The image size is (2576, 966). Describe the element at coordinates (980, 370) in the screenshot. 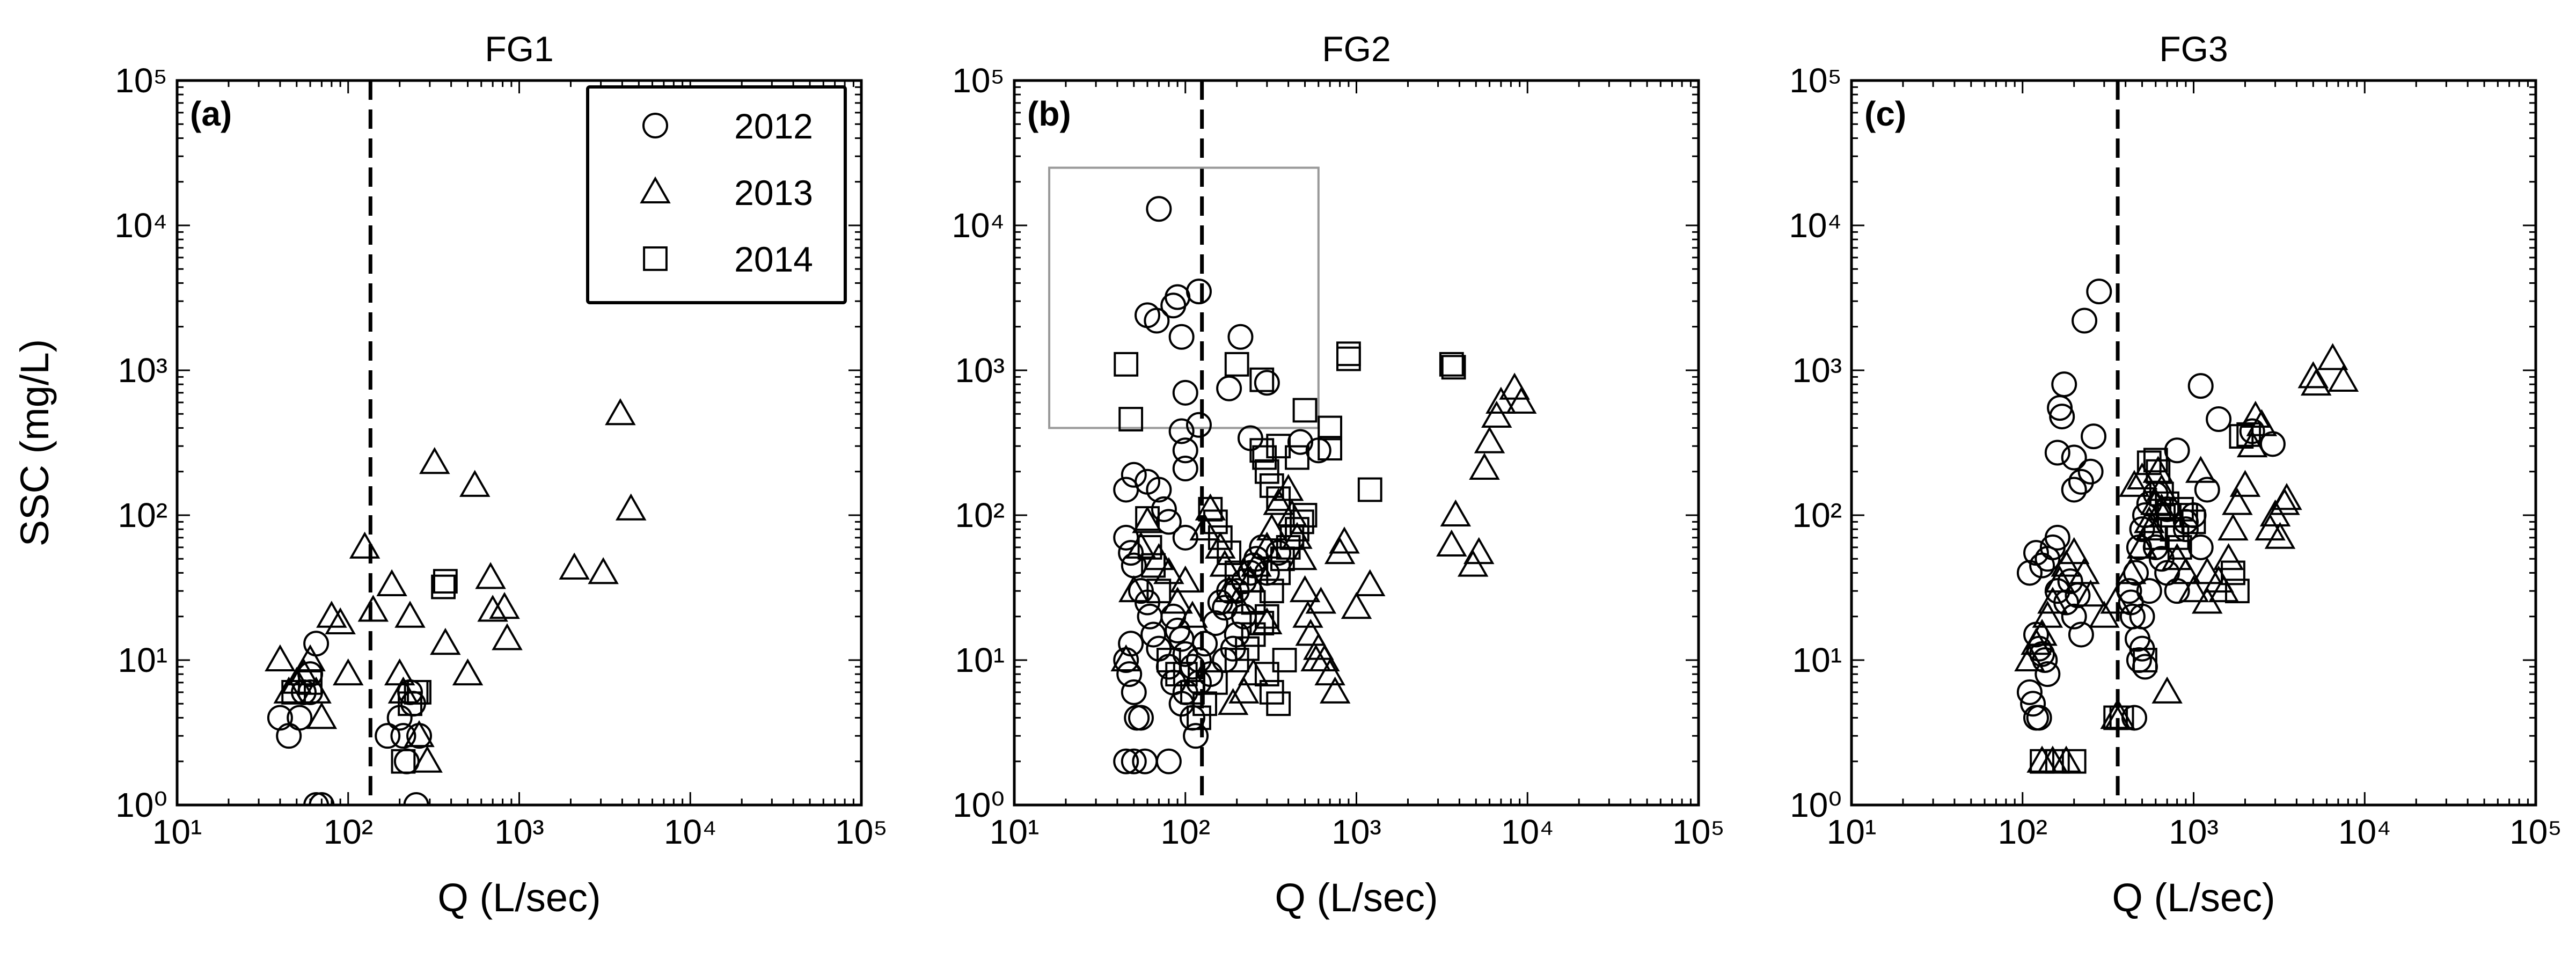

I see `y-tick-label: 10³` at that location.